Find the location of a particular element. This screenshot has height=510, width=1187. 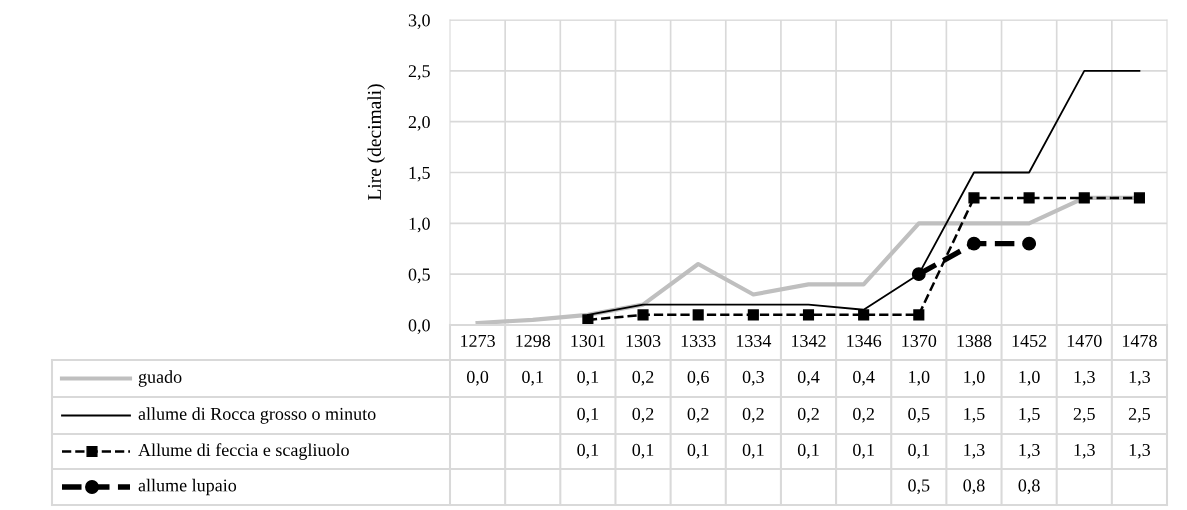

y-tick-label: 0,0 is located at coordinates (419, 327).